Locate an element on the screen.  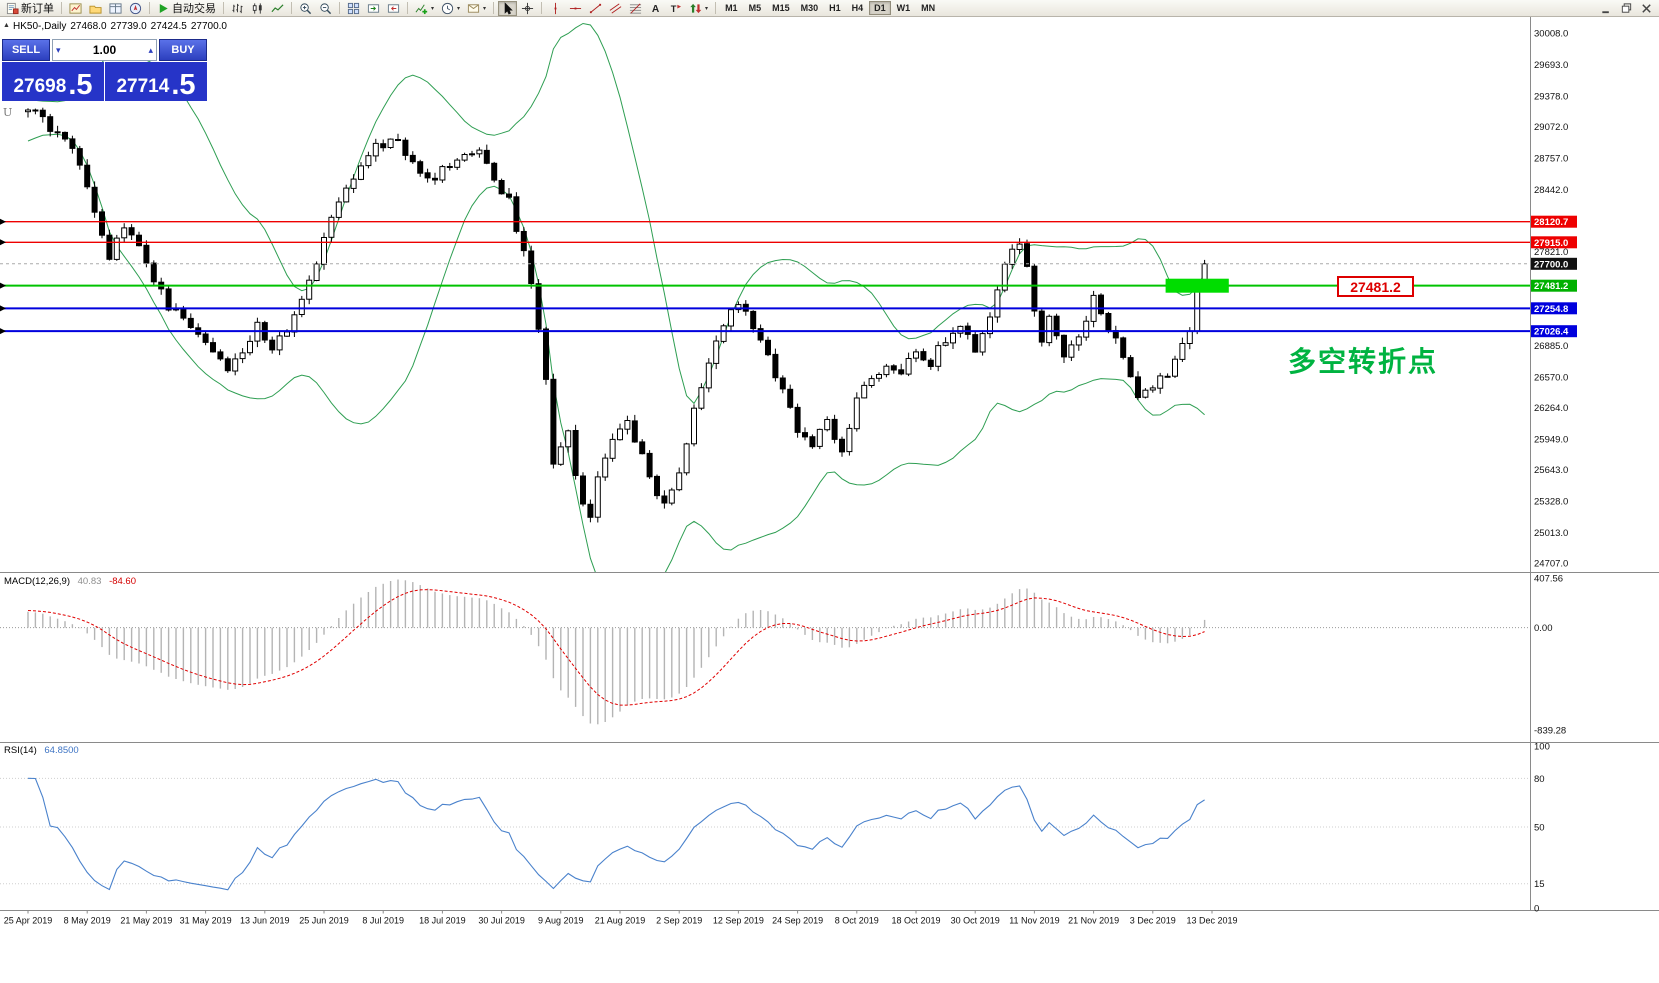
svg-text: 31 May 2019 is located at coordinates (206, 921).